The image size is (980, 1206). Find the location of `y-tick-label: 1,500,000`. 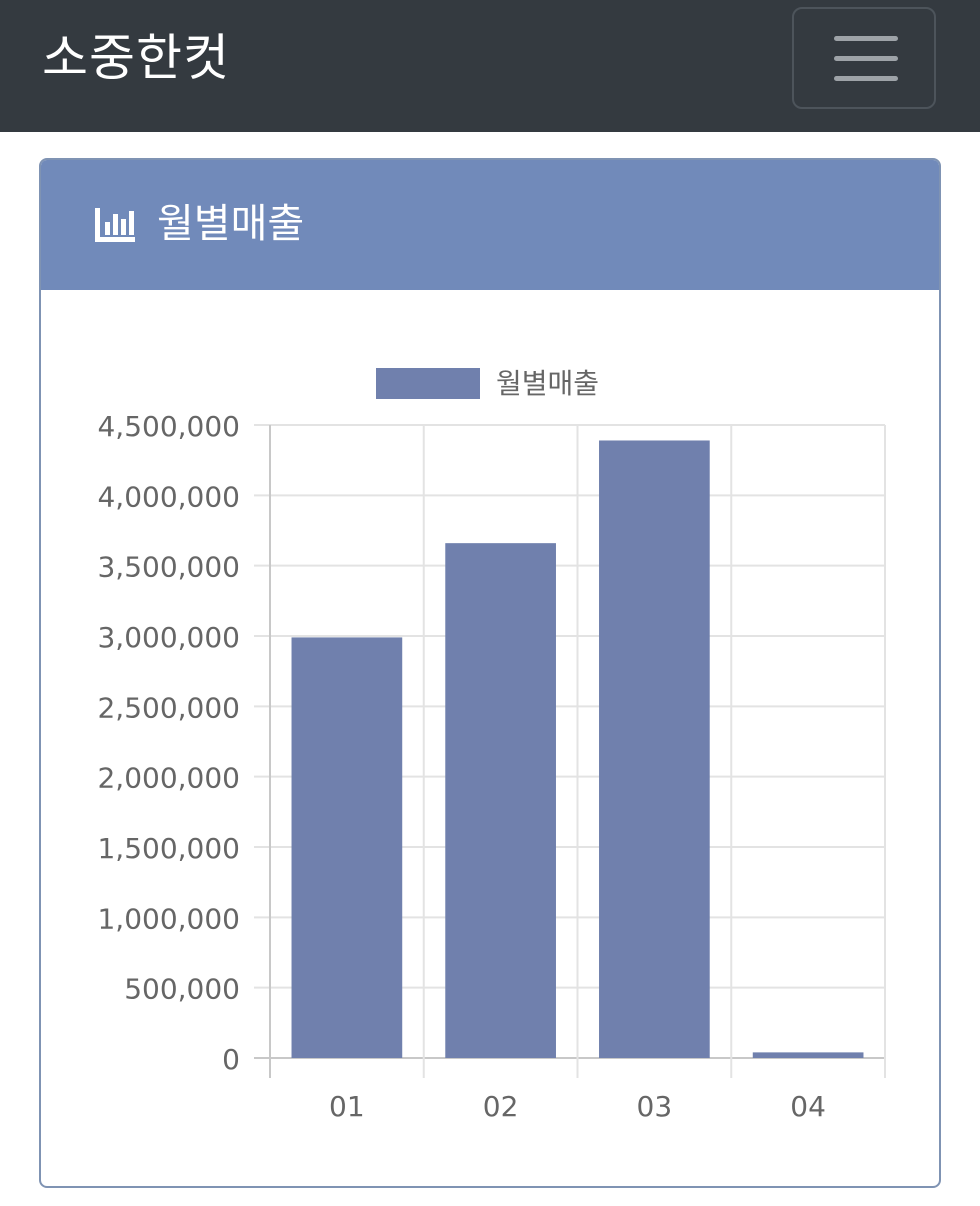

y-tick-label: 1,500,000 is located at coordinates (168, 848).